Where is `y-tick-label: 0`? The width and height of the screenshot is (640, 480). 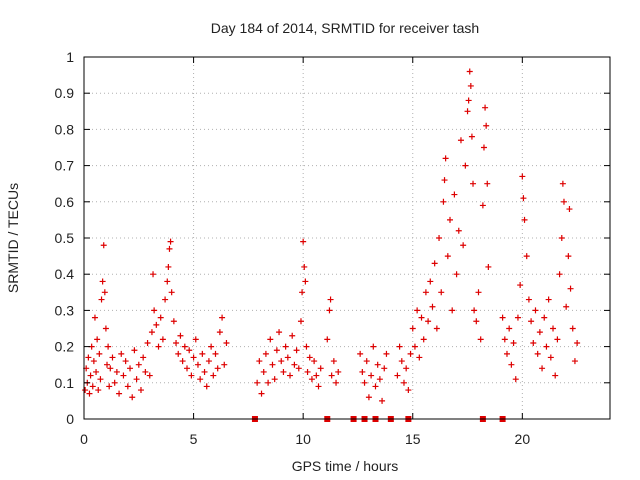
y-tick-label: 0 is located at coordinates (70, 419).